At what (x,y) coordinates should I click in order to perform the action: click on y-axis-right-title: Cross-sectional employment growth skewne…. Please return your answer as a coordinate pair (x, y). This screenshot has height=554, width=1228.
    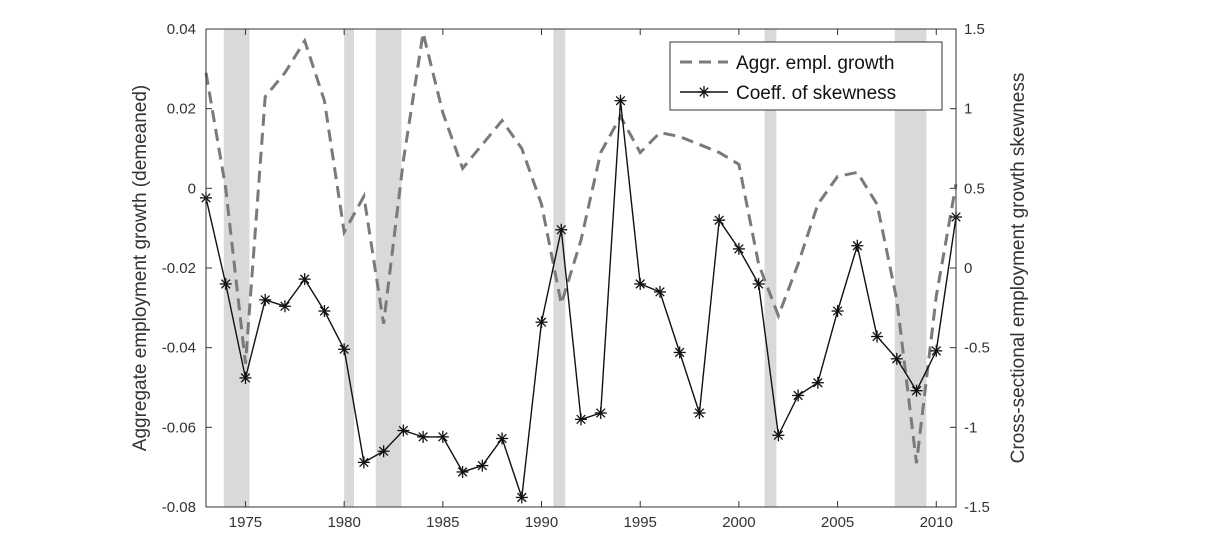
    Looking at the image, I should click on (1018, 268).